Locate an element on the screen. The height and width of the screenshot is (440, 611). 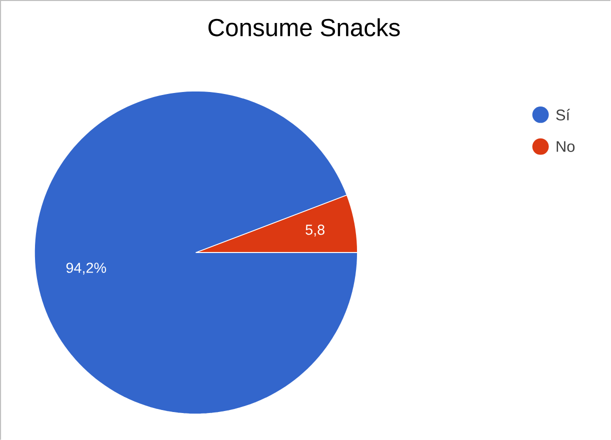
data-label: 94,2% is located at coordinates (86, 268).